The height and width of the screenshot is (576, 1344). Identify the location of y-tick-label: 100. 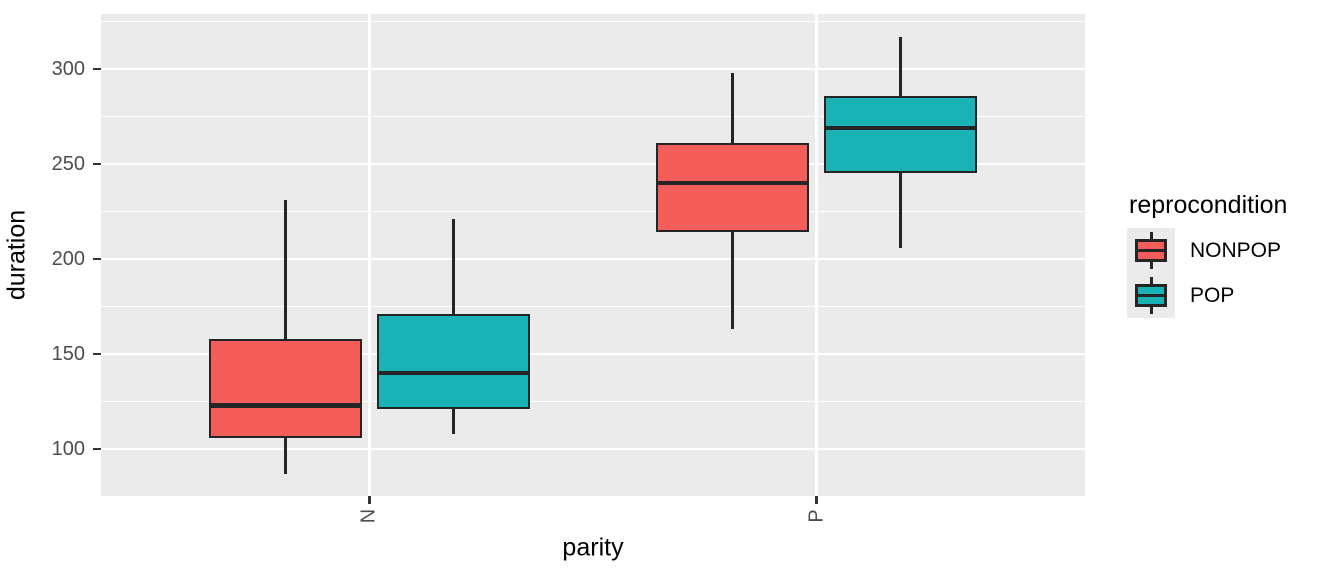
(68, 449).